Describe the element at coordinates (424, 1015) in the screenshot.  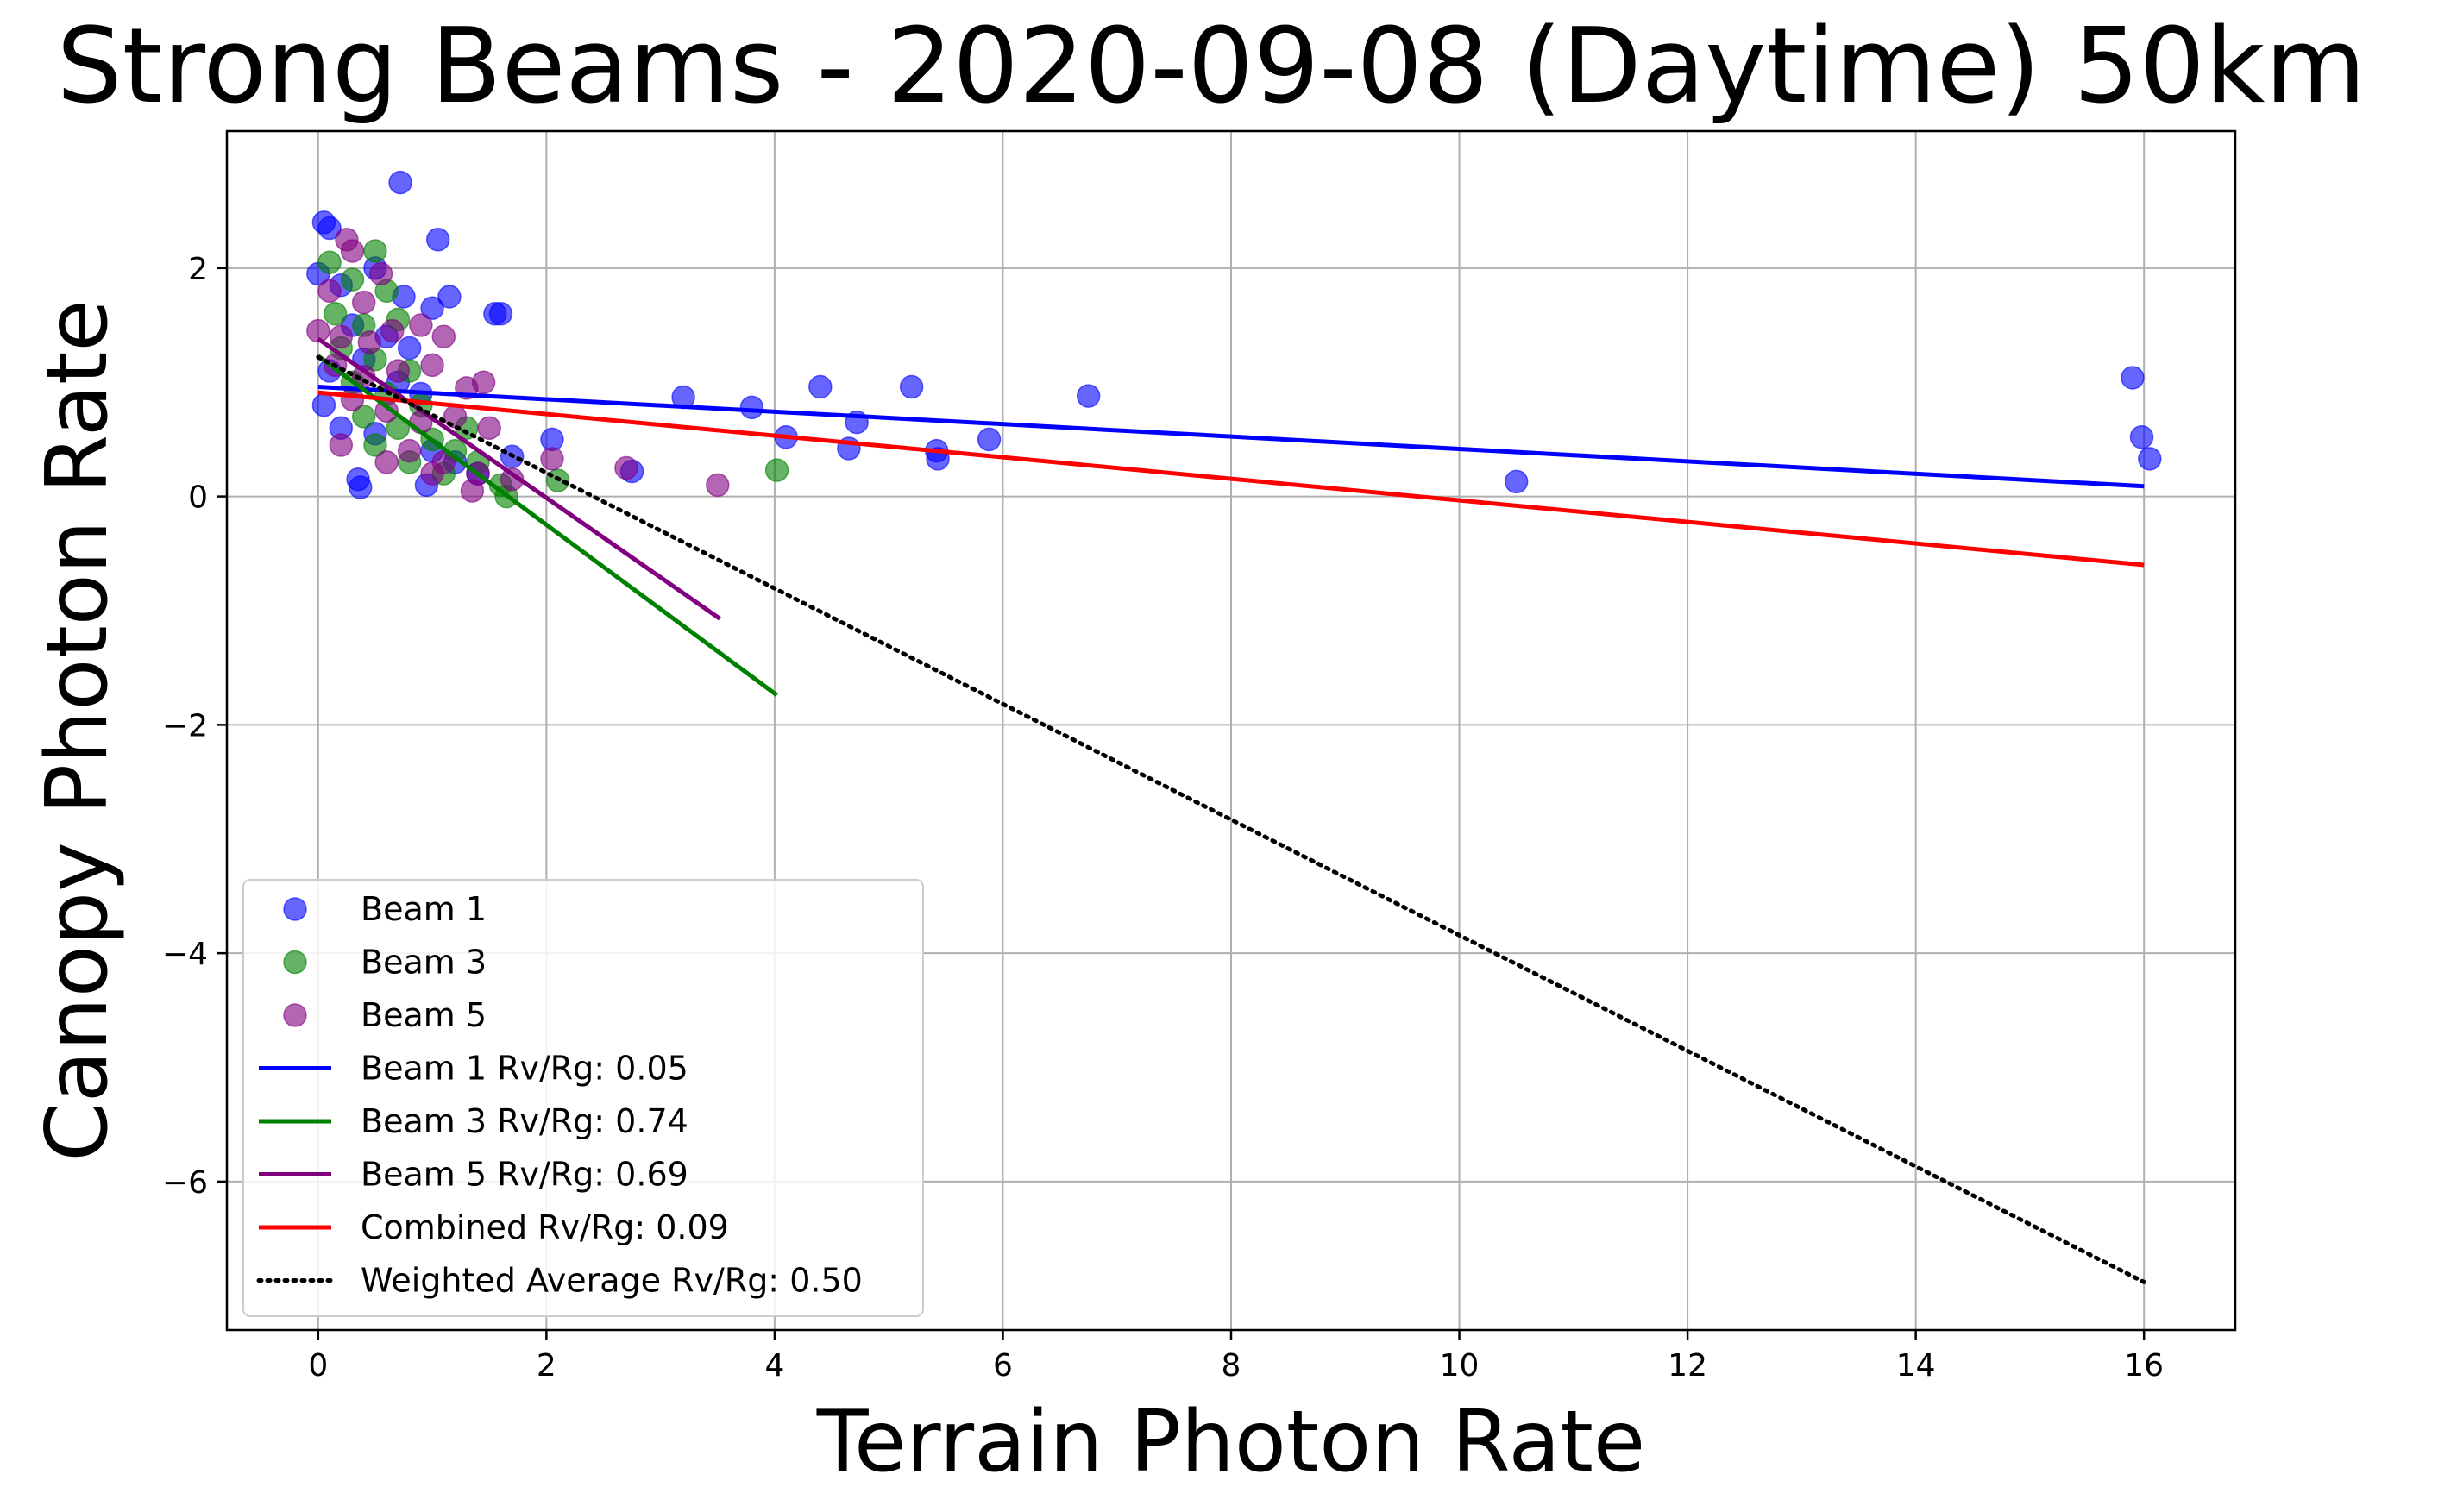
I see `legend-label: Beam 5` at that location.